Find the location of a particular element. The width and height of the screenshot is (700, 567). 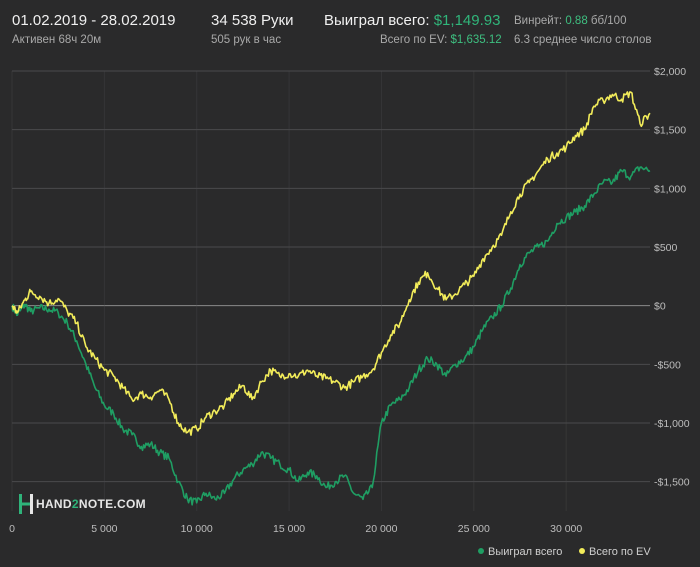

x-tick-label: 30 000 is located at coordinates (566, 529).